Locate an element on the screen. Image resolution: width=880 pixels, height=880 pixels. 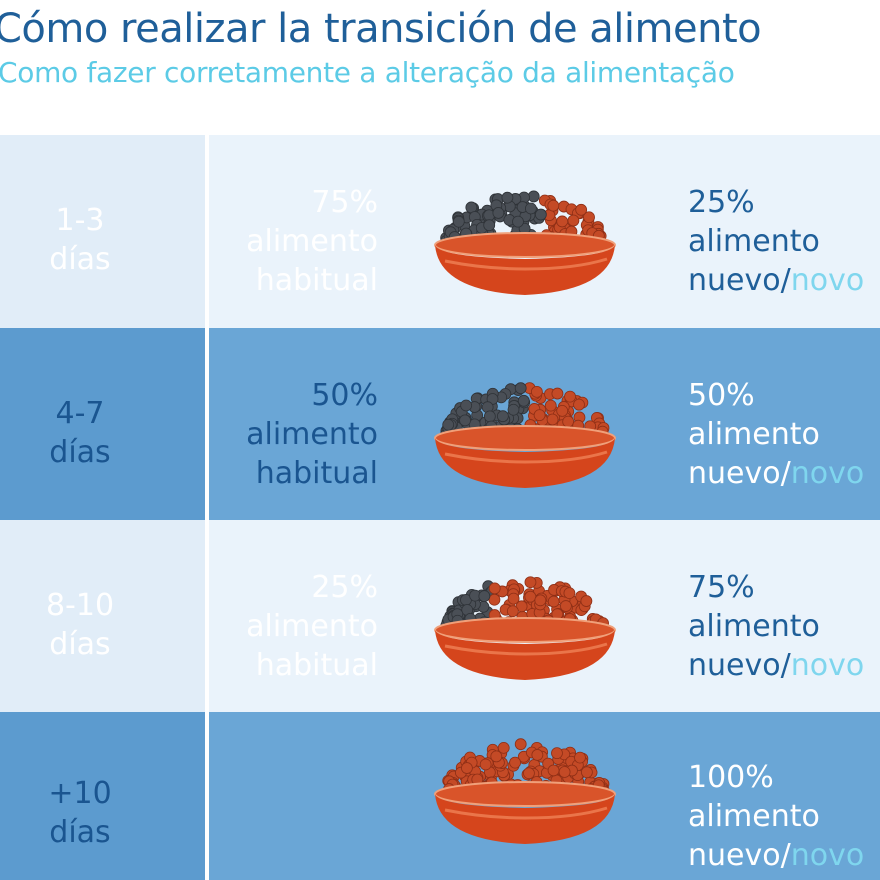
habitual-line: 75% is located at coordinates (344, 202).